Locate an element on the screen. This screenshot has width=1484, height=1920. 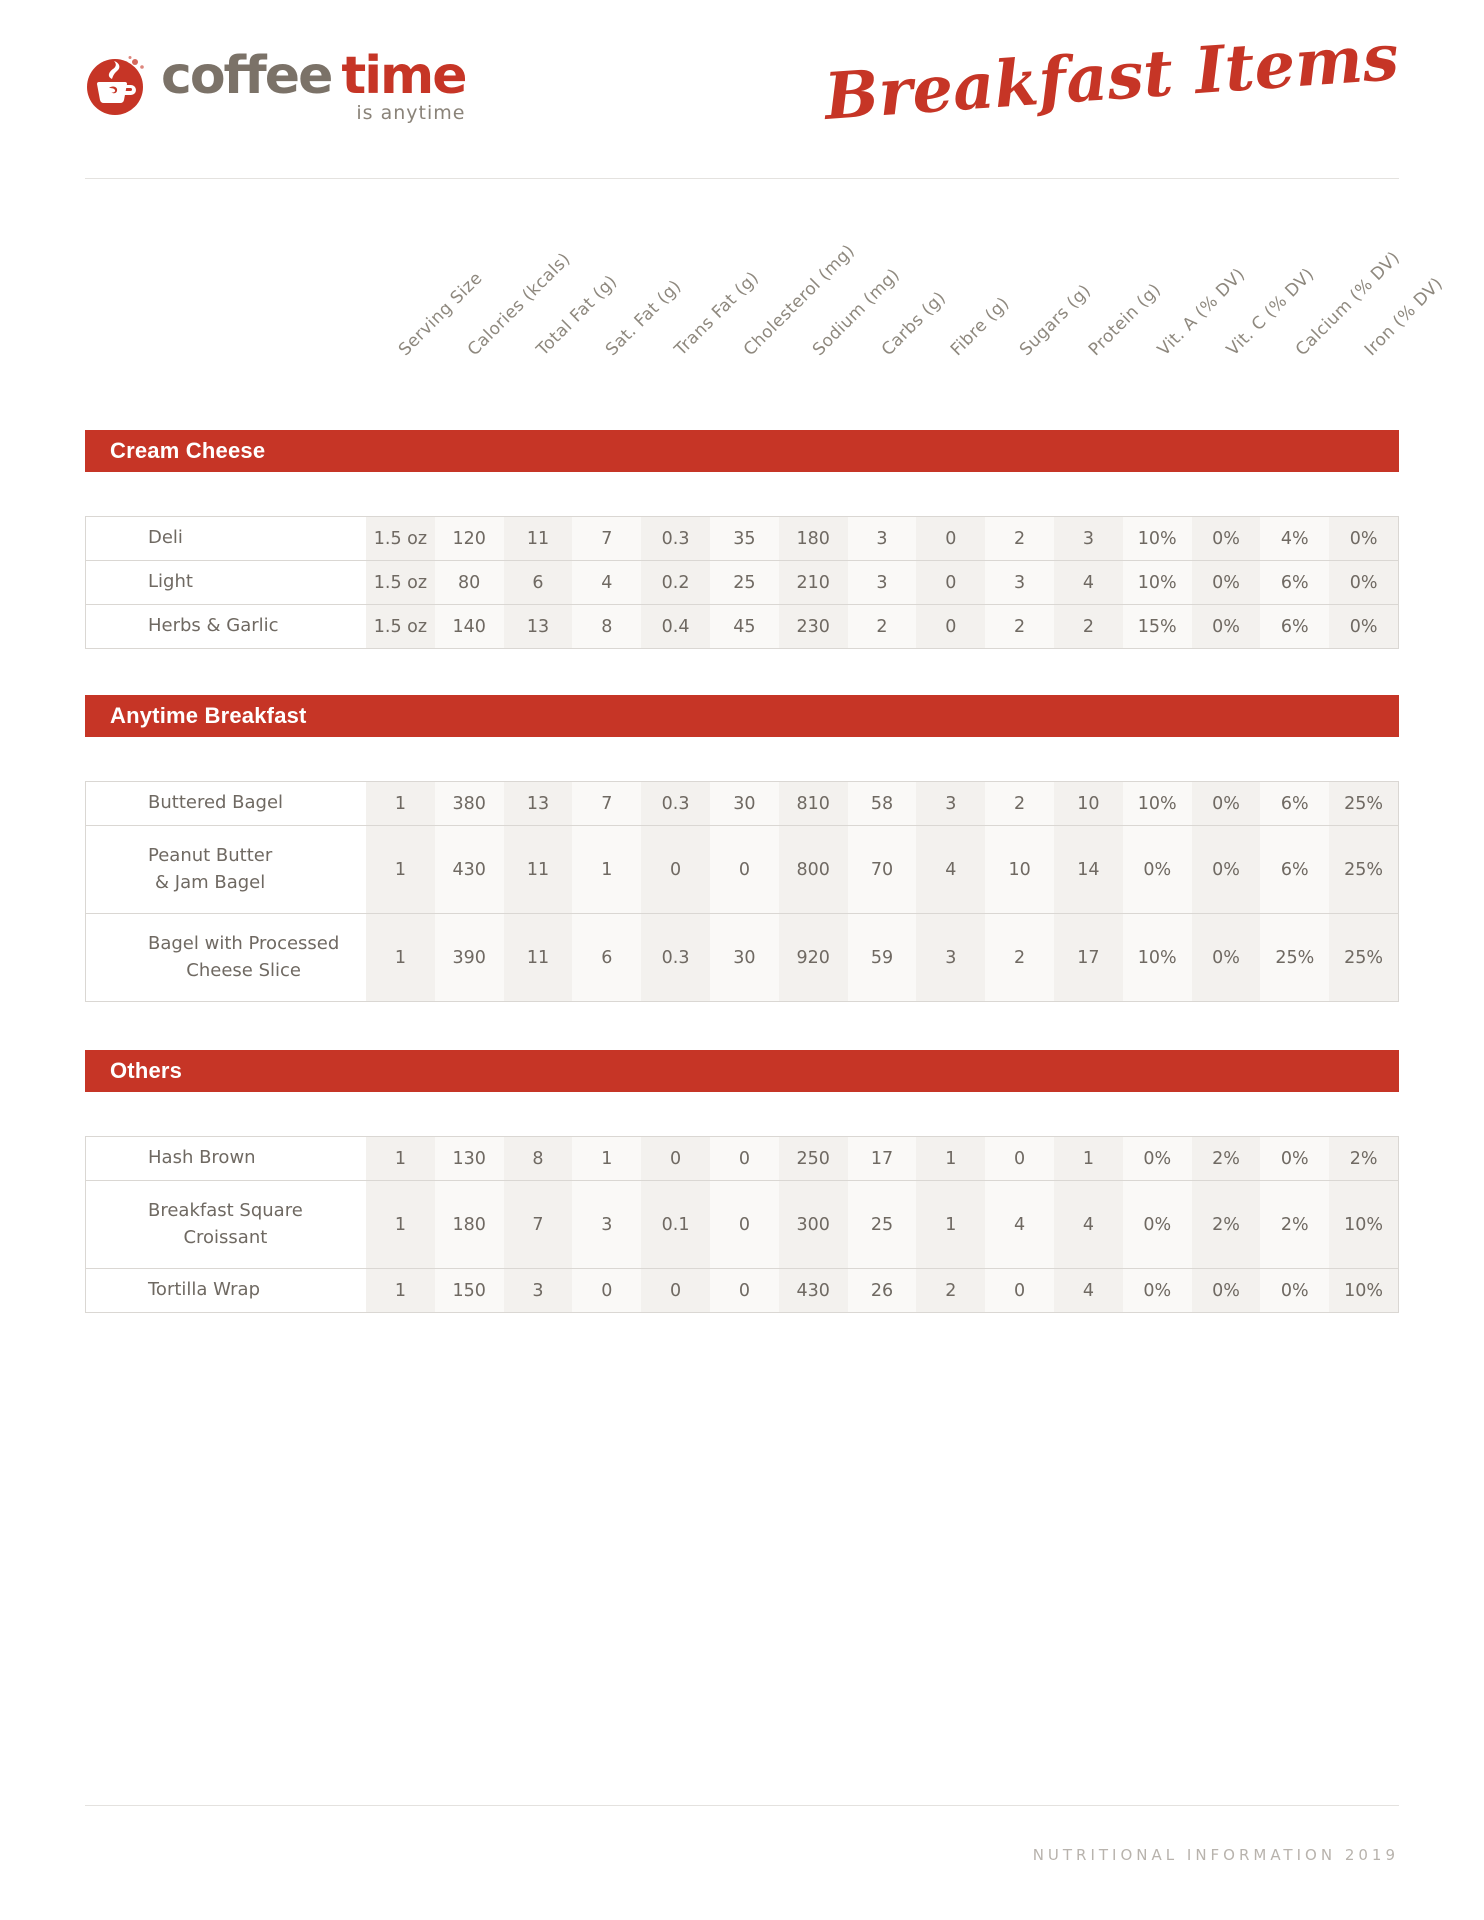
section-bar-anytime-breakfast: Anytime Breakfast is located at coordinates (742, 716).